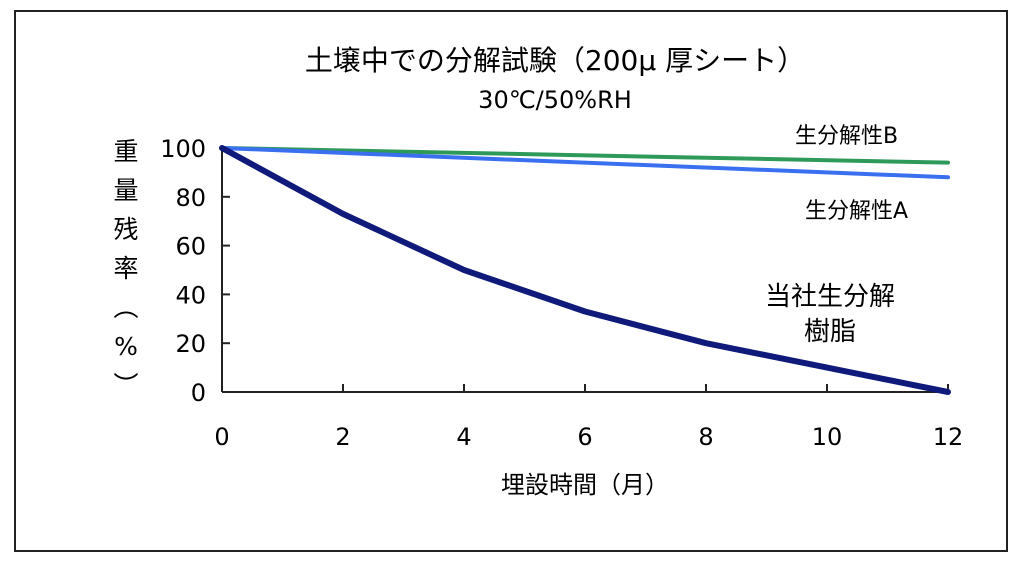 Image resolution: width=1024 pixels, height=564 pixels. I want to click on series-line-b, so click(585, 155).